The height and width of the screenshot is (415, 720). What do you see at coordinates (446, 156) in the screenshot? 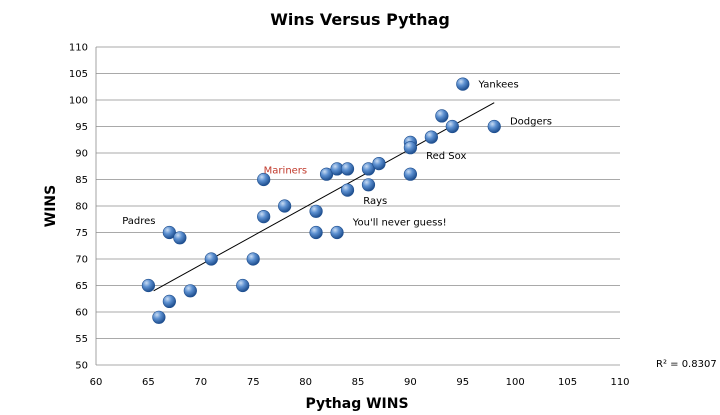
I see `point-annotation: Red Sox` at bounding box center [446, 156].